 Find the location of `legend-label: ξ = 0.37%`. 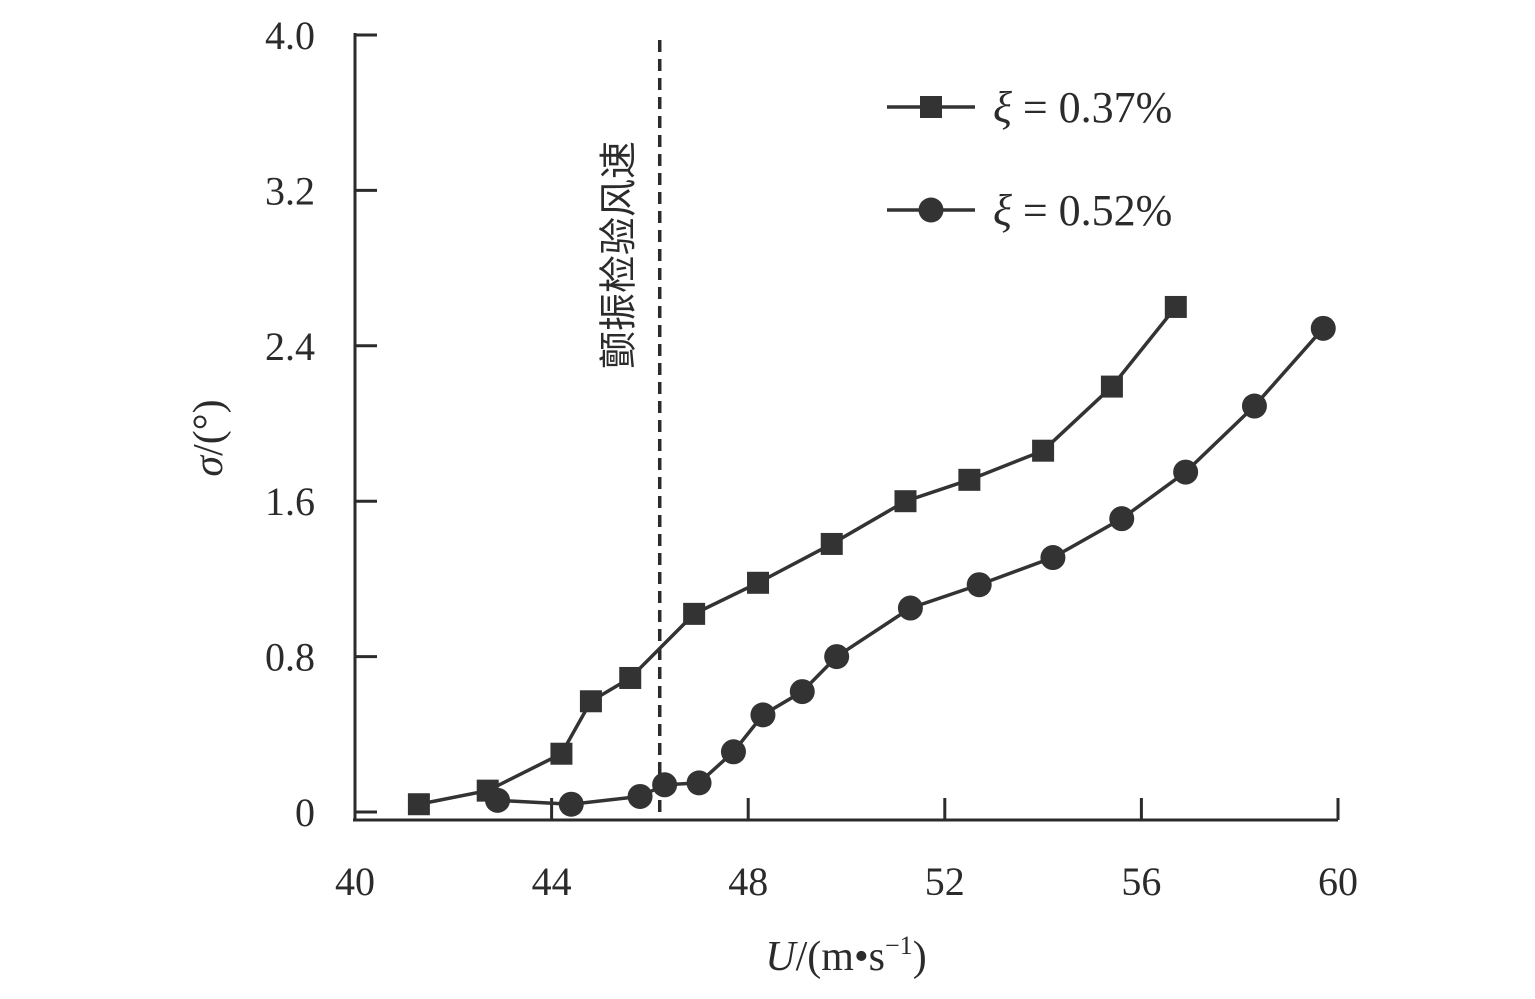

legend-label: ξ = 0.37% is located at coordinates (1082, 107).